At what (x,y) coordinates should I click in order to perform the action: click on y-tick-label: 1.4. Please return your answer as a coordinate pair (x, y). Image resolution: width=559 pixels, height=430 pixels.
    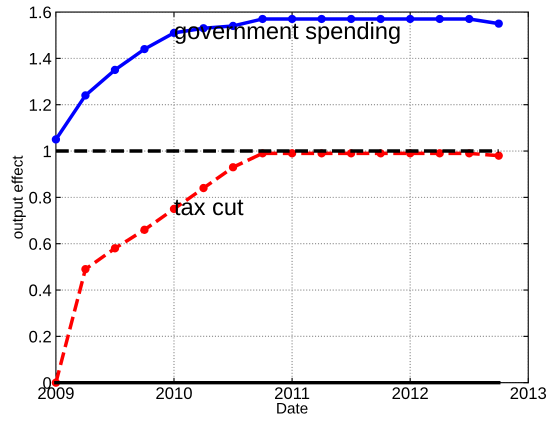
    Looking at the image, I should click on (41, 58).